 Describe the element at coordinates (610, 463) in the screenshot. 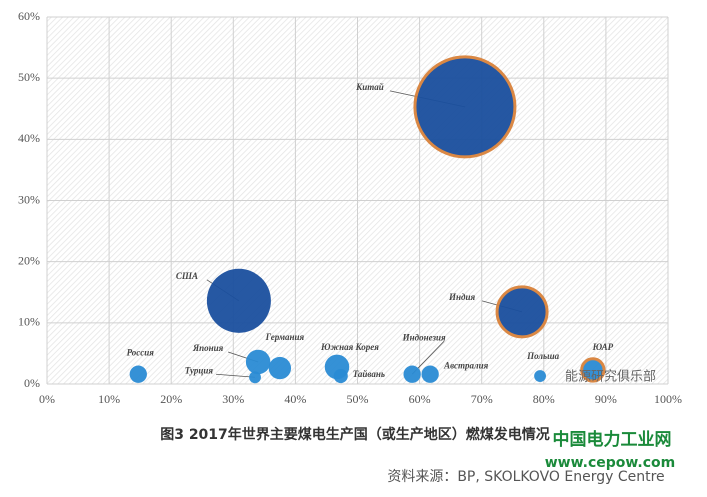

I see `site-url: www.cepow.com` at that location.